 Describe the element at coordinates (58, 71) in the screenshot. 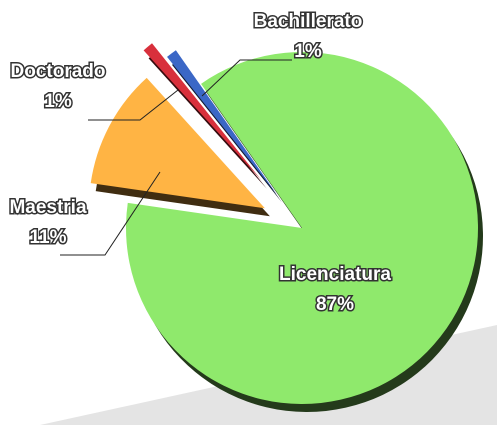

I see `slice-label: Doctorado` at that location.